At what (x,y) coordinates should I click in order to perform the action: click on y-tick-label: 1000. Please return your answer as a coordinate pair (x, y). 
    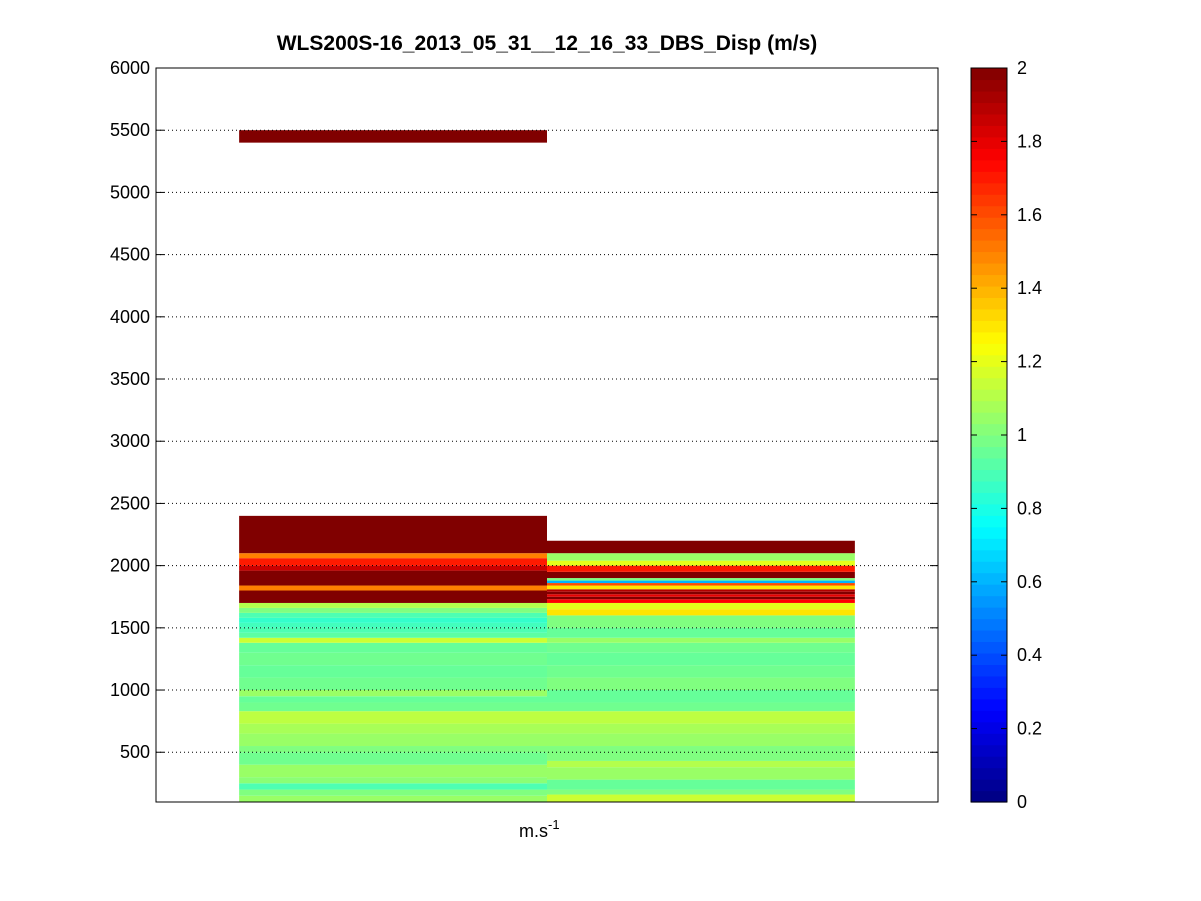
    Looking at the image, I should click on (130, 690).